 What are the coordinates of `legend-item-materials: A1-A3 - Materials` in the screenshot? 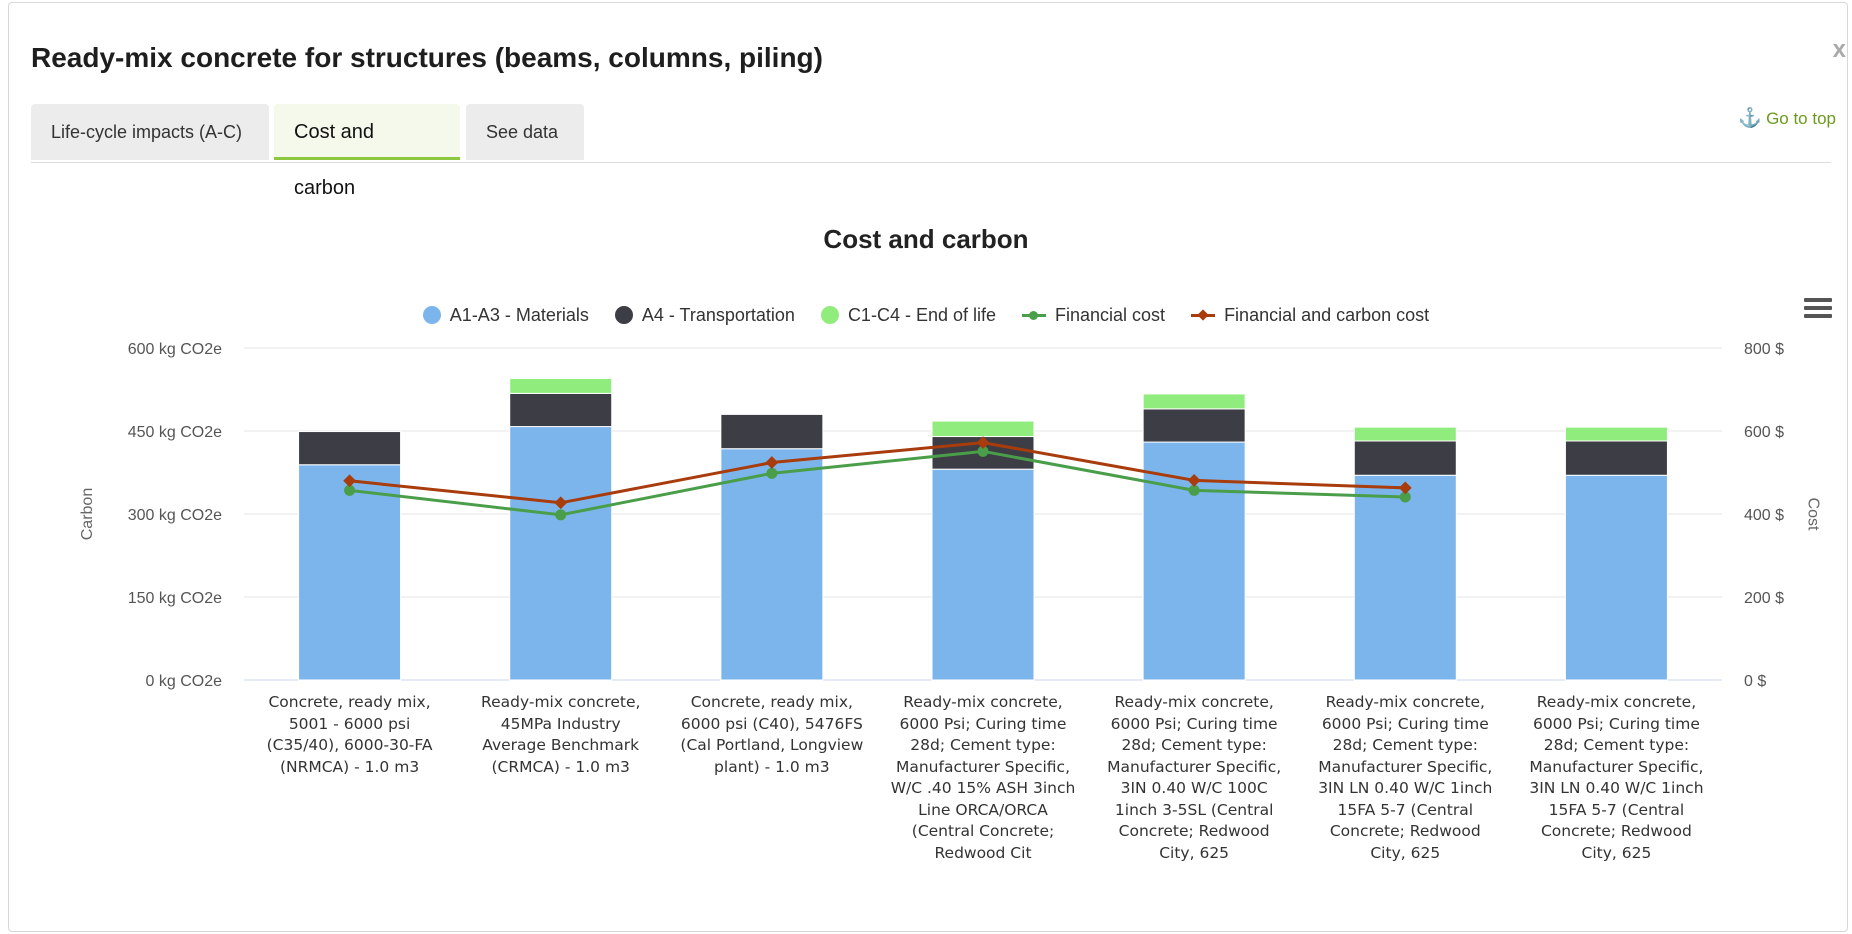 It's located at (505, 315).